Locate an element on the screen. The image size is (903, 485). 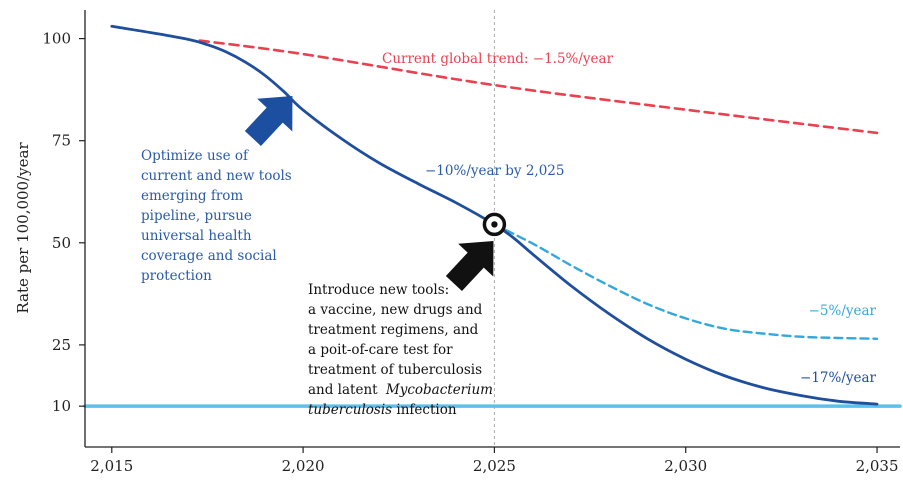
introduce-line: a poit-of-care test for is located at coordinates (380, 350).